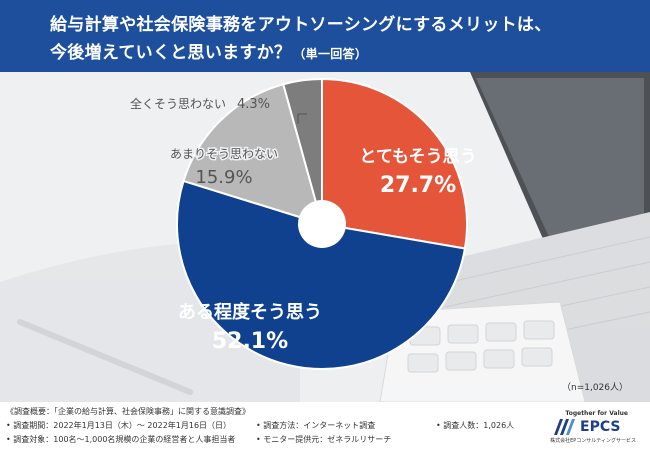  What do you see at coordinates (600, 427) in the screenshot?
I see `logo-name: EPCS` at bounding box center [600, 427].